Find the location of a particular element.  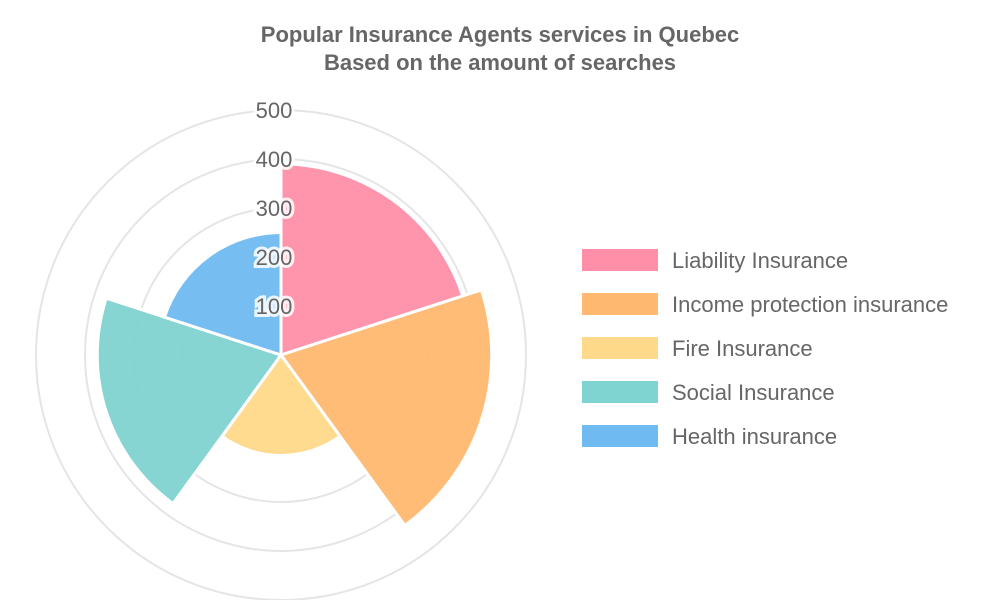

slice-liability-insurance is located at coordinates (372, 260).